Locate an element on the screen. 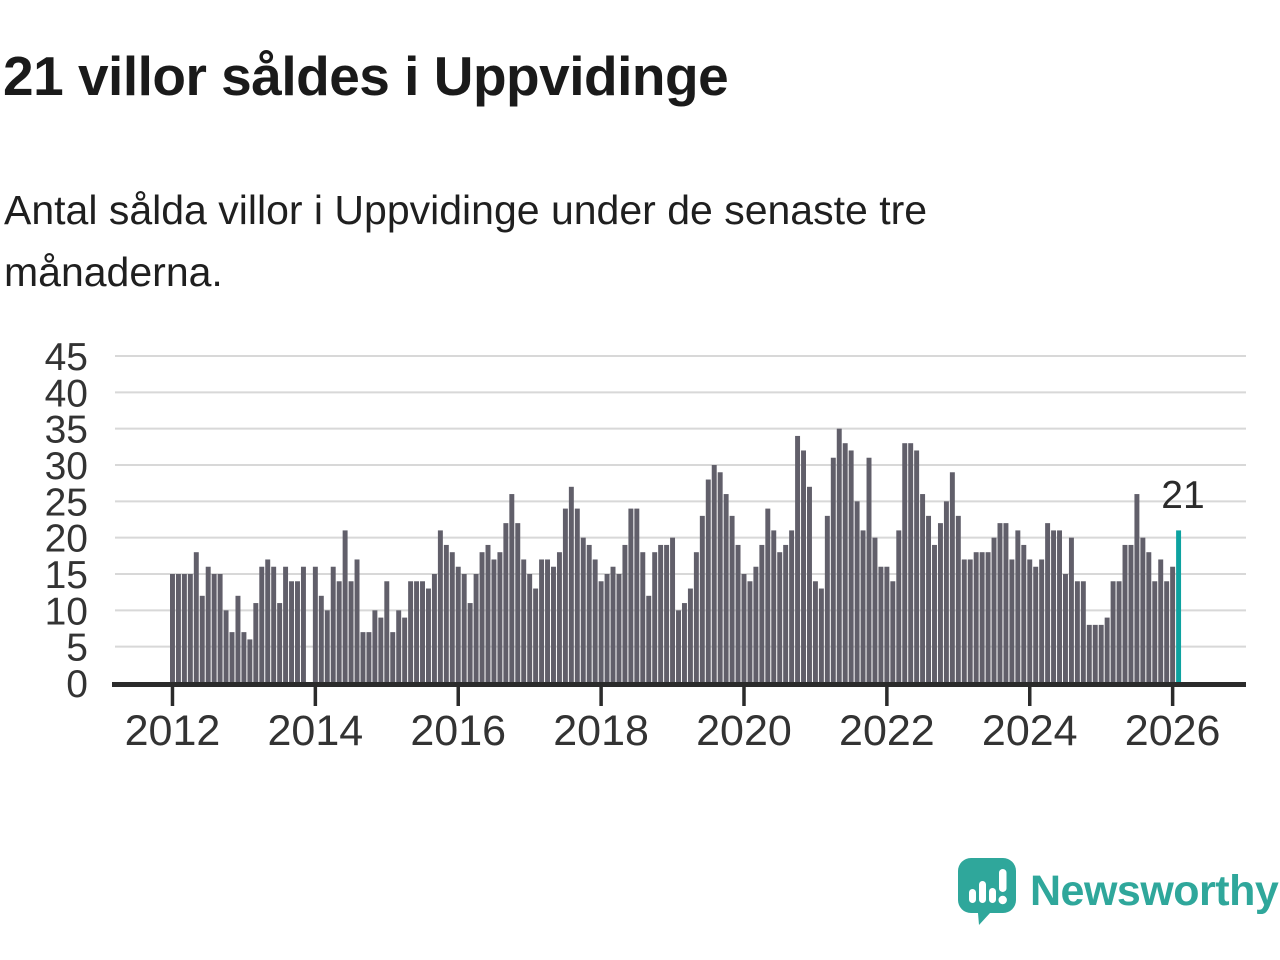 The image size is (1280, 960). y-tick-label: 45 is located at coordinates (66, 357).